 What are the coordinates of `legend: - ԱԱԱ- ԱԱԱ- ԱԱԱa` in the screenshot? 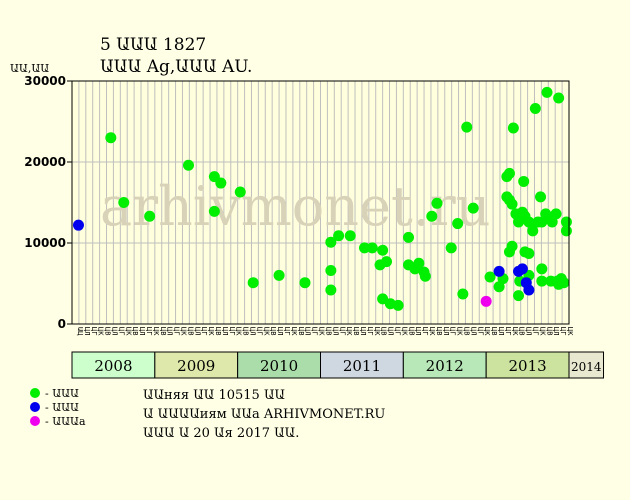 It's located at (58, 407).